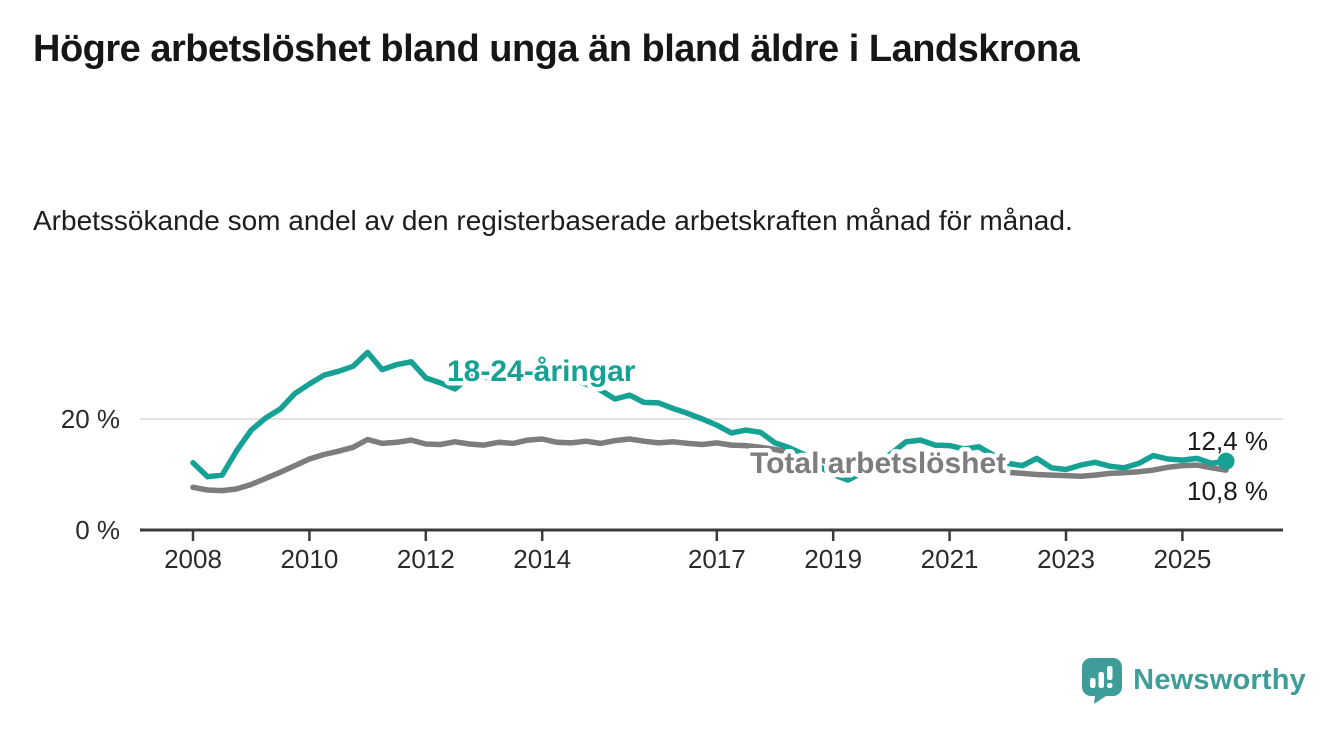 This screenshot has height=734, width=1340. I want to click on newsworthy-speech-bubble-bar-chart-icon, so click(1102, 681).